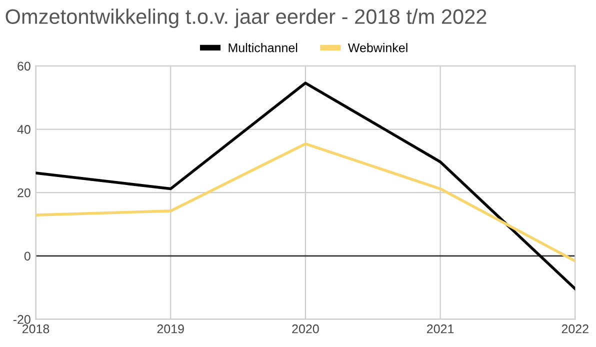 The height and width of the screenshot is (347, 596). I want to click on y-tick-label: 60, so click(24, 66).